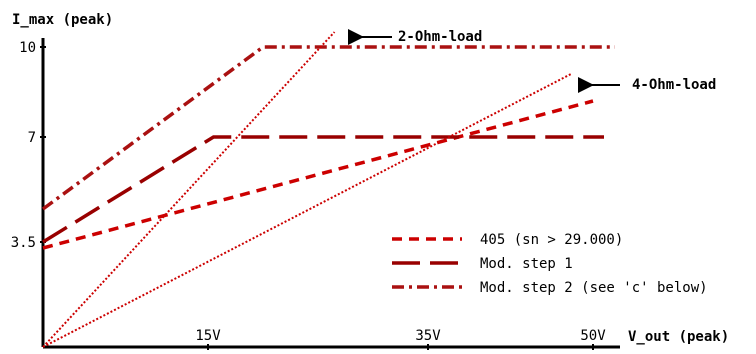 The image size is (756, 354). What do you see at coordinates (593, 336) in the screenshot?
I see `x-tick-label: 50V` at bounding box center [593, 336].